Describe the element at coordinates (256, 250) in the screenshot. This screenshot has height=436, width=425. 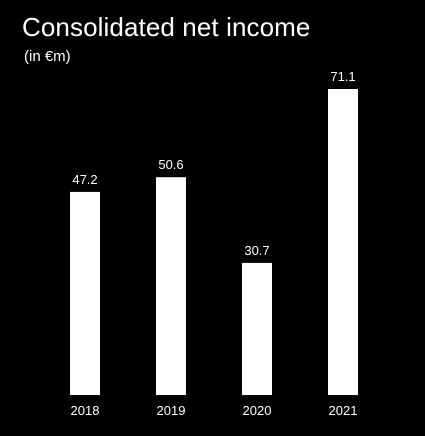
I see `value-label-2020: 30.7` at that location.